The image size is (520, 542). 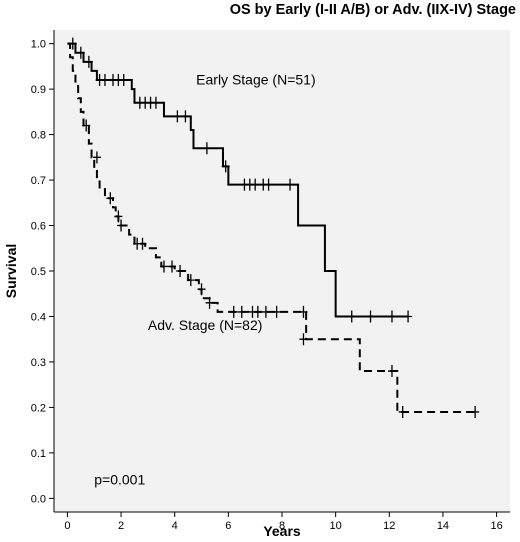 What do you see at coordinates (38, 363) in the screenshot?
I see `y-tick-label: 0.3` at bounding box center [38, 363].